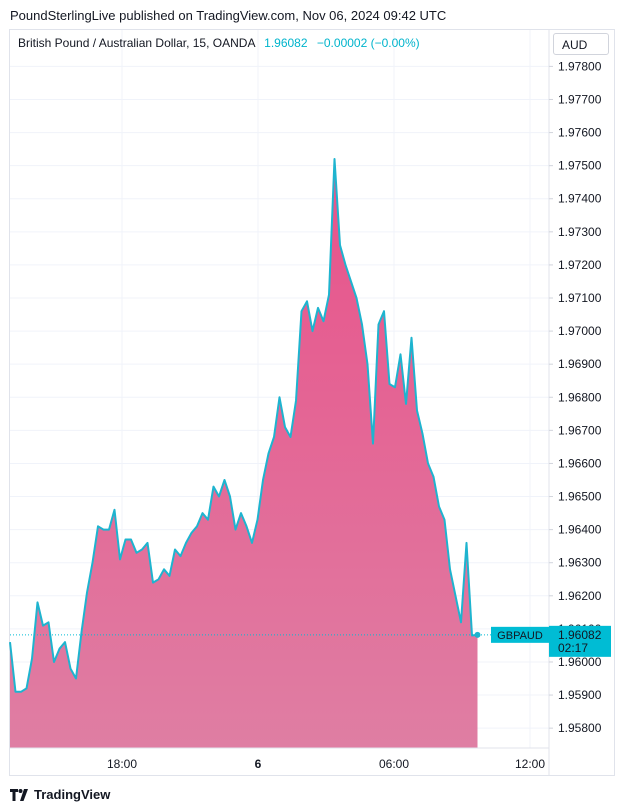 This screenshot has width=627, height=812. I want to click on price-tick-label: 1.96400, so click(580, 530).